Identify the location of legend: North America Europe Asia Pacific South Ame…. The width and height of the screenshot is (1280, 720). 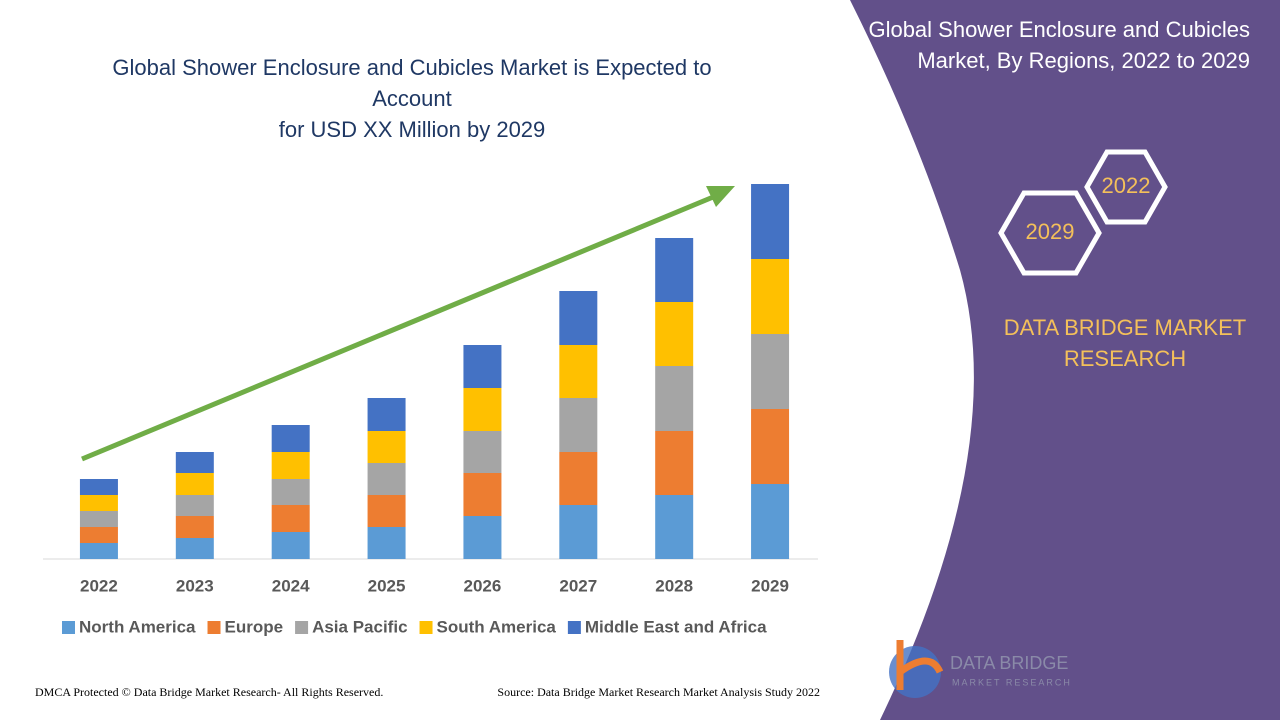
(414, 626).